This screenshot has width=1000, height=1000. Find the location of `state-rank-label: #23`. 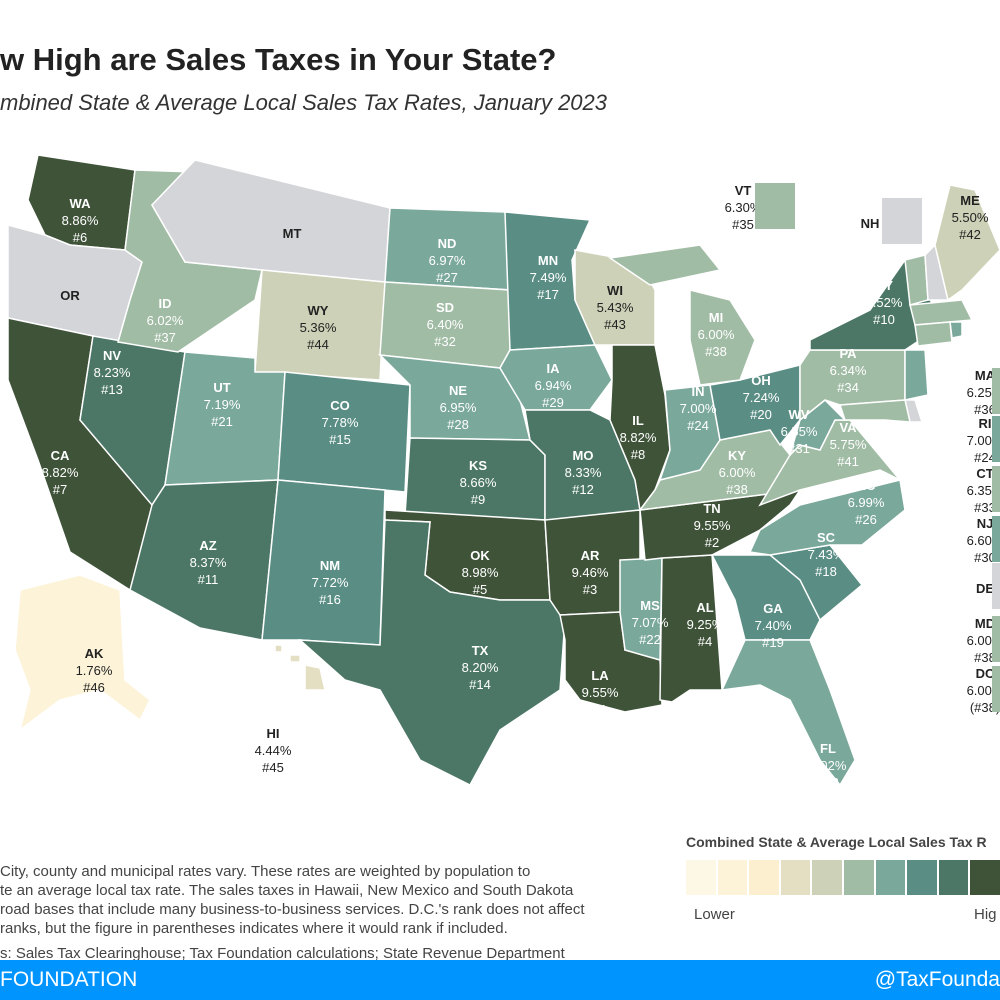

state-rank-label: #23 is located at coordinates (828, 782).